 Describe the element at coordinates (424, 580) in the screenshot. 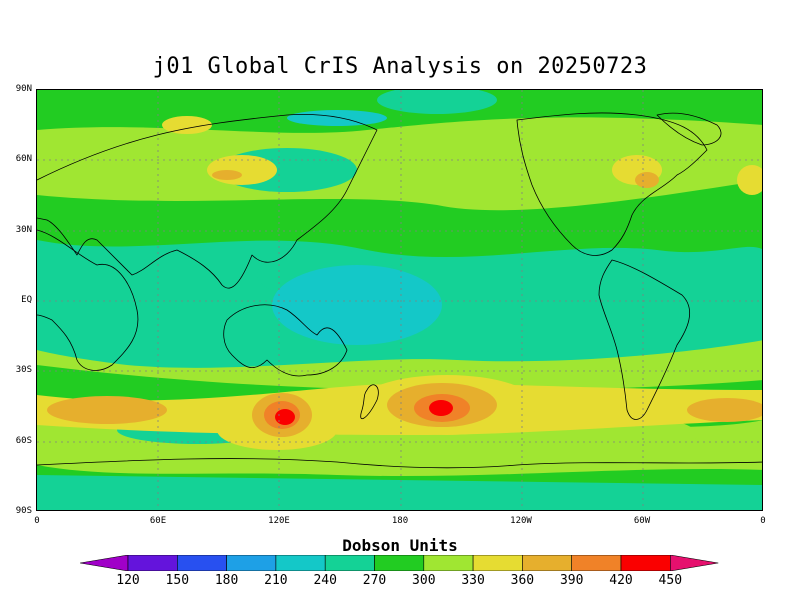

I see `colorbar-level-label: 300` at that location.